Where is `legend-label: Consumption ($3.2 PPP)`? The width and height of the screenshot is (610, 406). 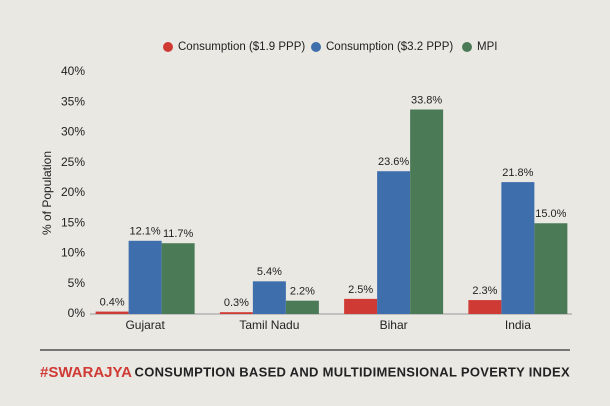 legend-label: Consumption ($3.2 PPP) is located at coordinates (389, 47).